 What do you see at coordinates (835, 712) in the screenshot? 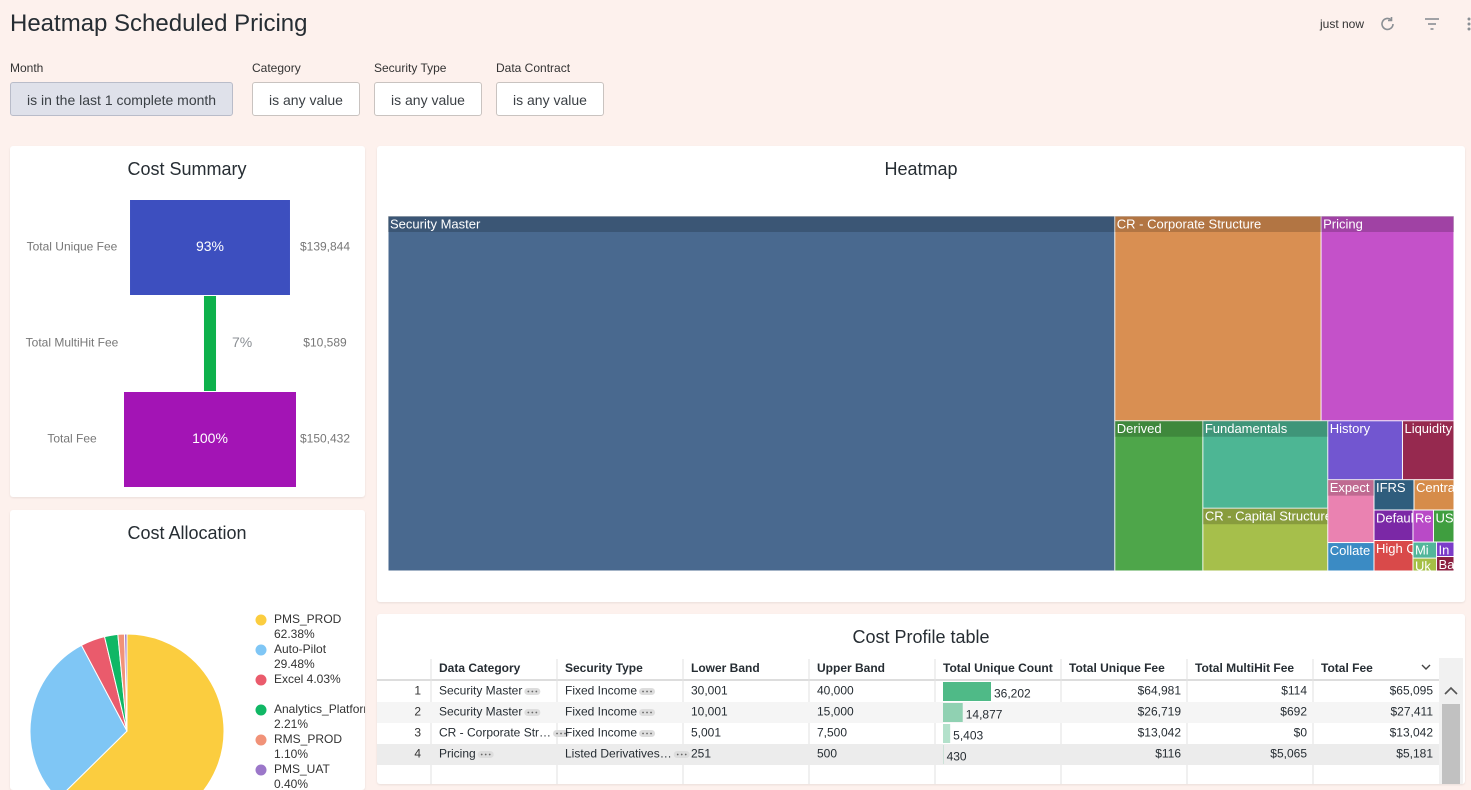
I see `table-cell: 15,000` at bounding box center [835, 712].